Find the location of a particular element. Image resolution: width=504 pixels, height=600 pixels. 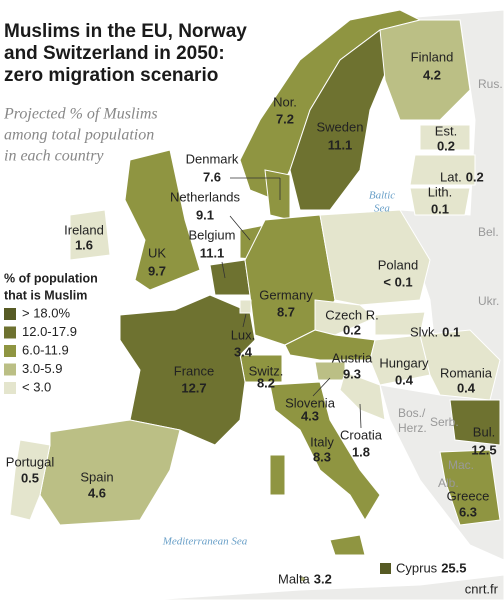

country-name: Belgium is located at coordinates (212, 234).